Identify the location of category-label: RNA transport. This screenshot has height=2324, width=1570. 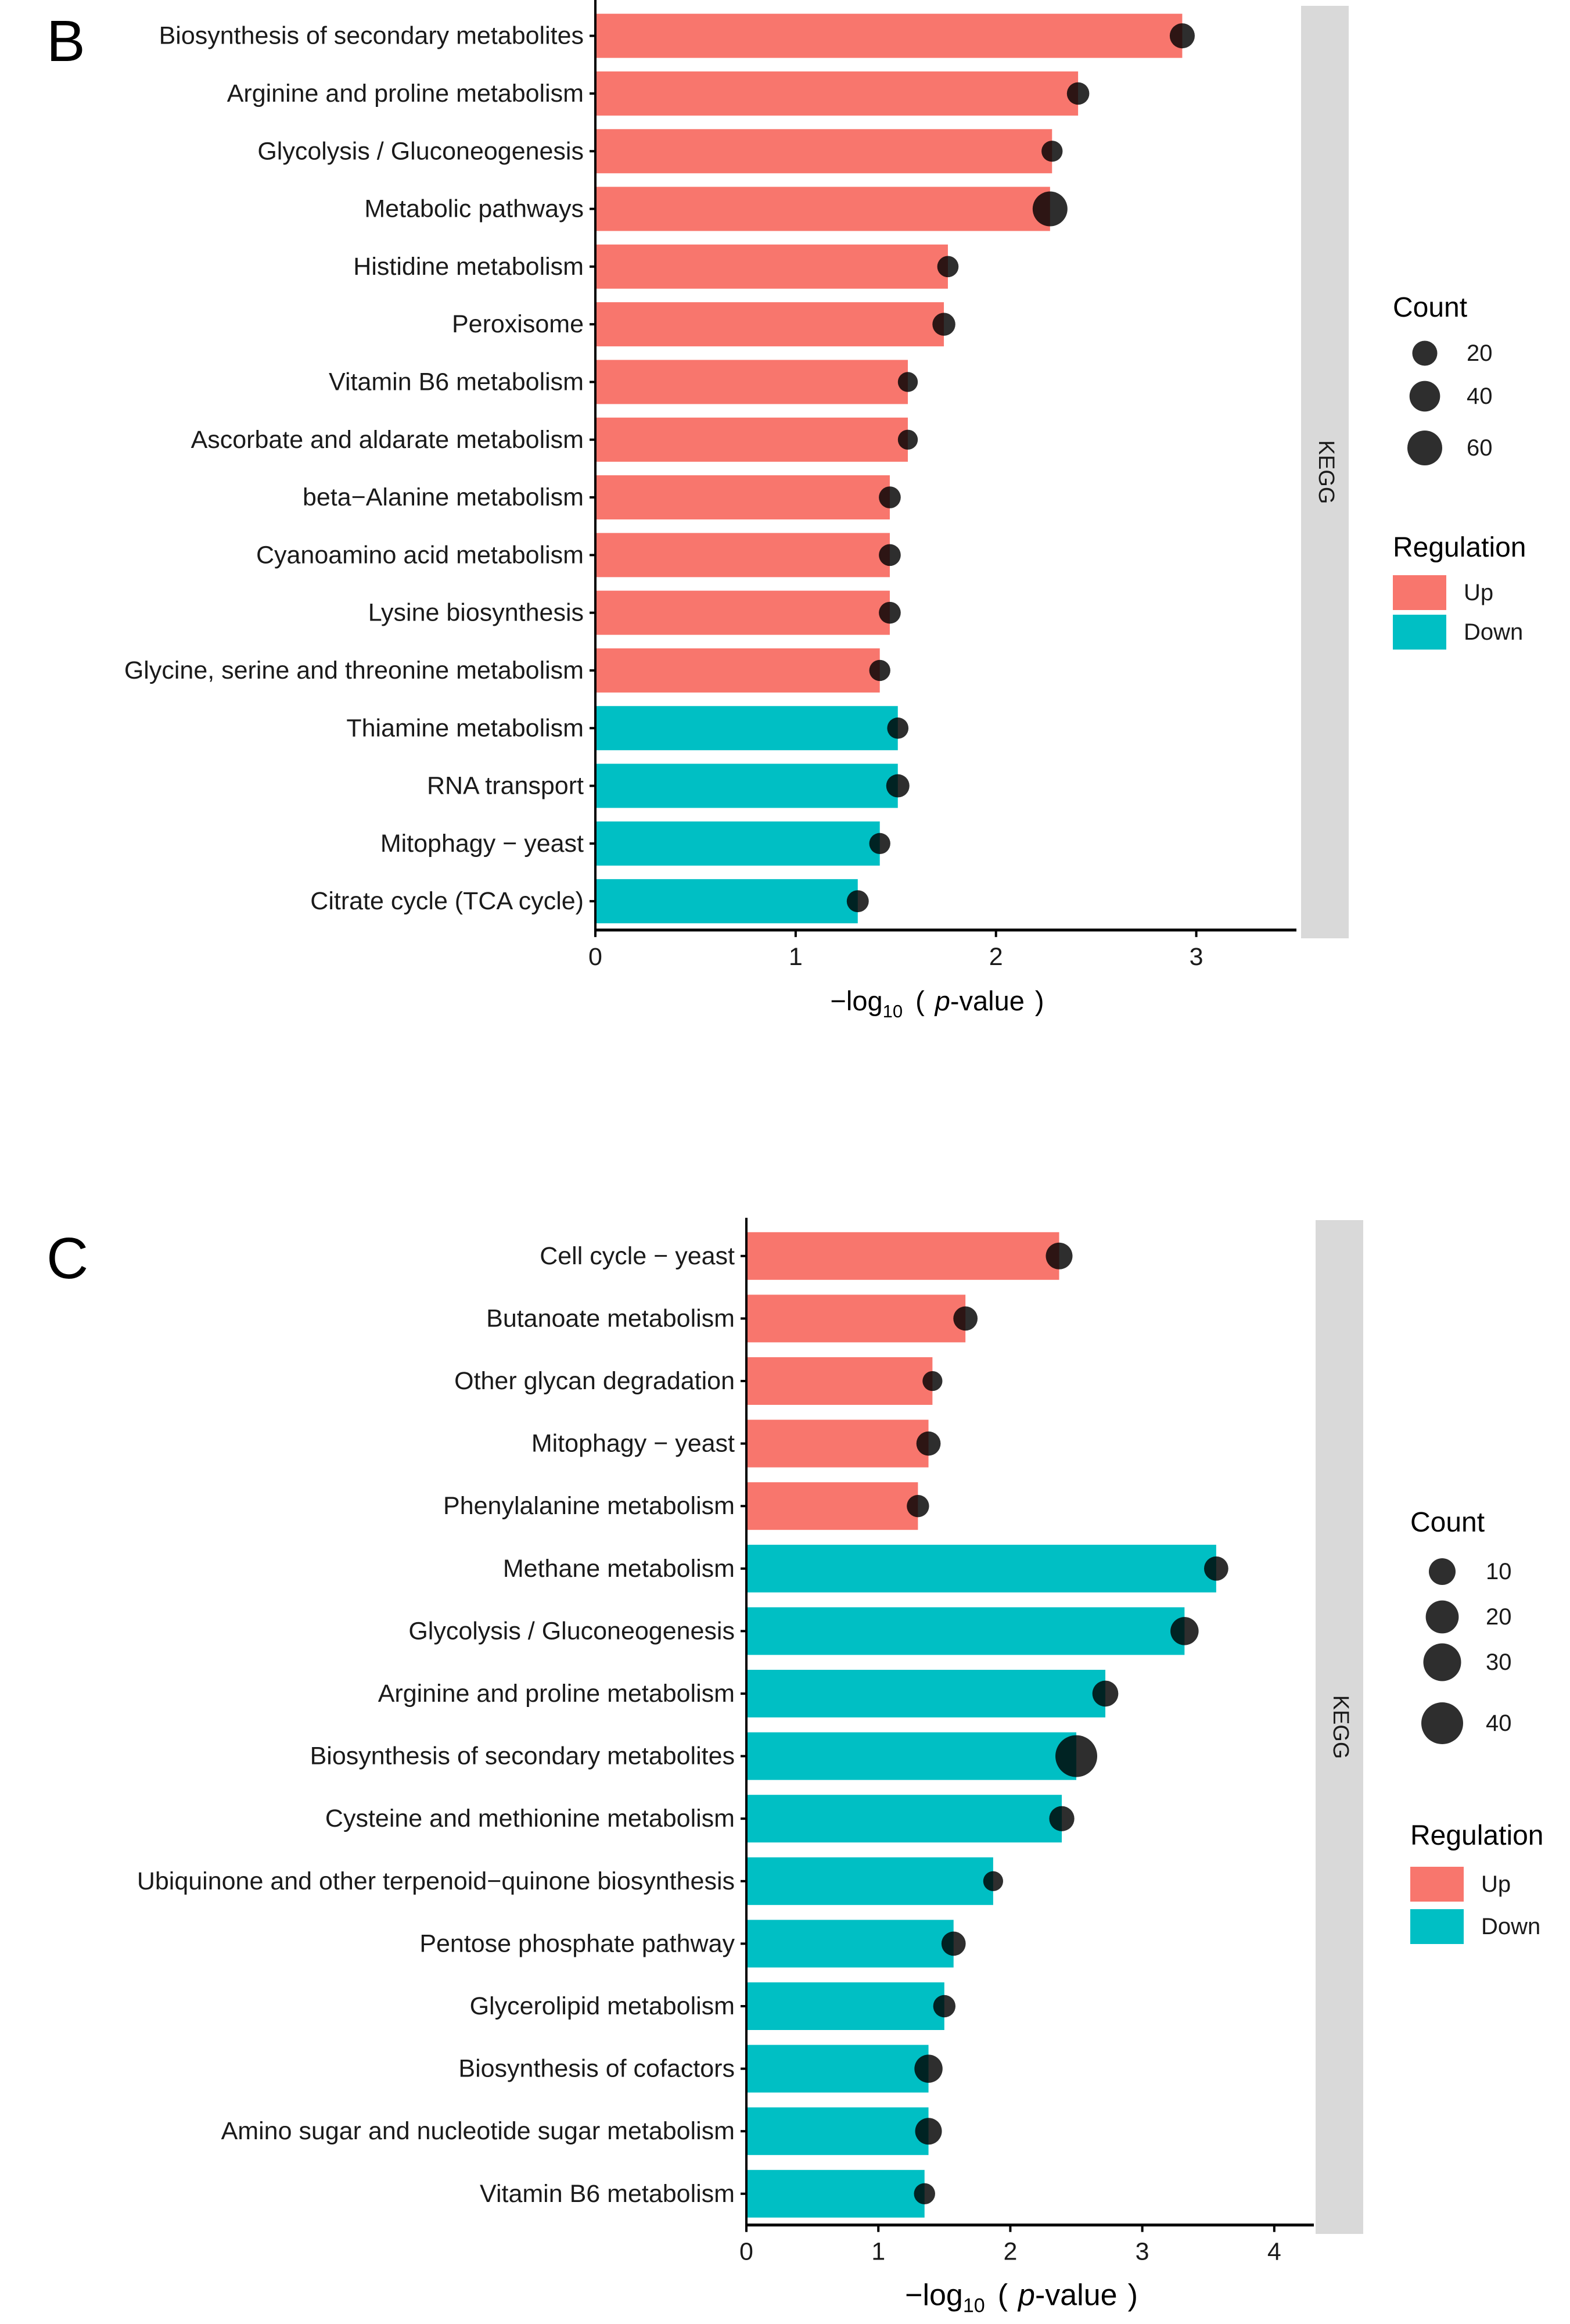
(505, 786).